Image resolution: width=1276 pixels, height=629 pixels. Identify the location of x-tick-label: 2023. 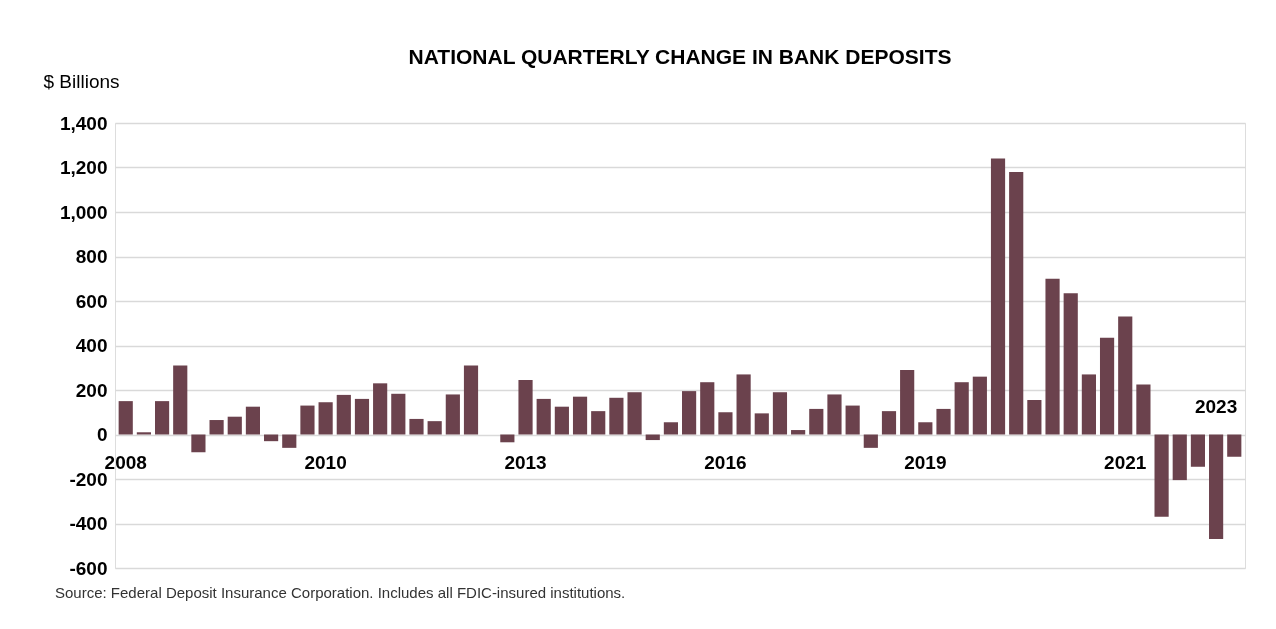
(1216, 406).